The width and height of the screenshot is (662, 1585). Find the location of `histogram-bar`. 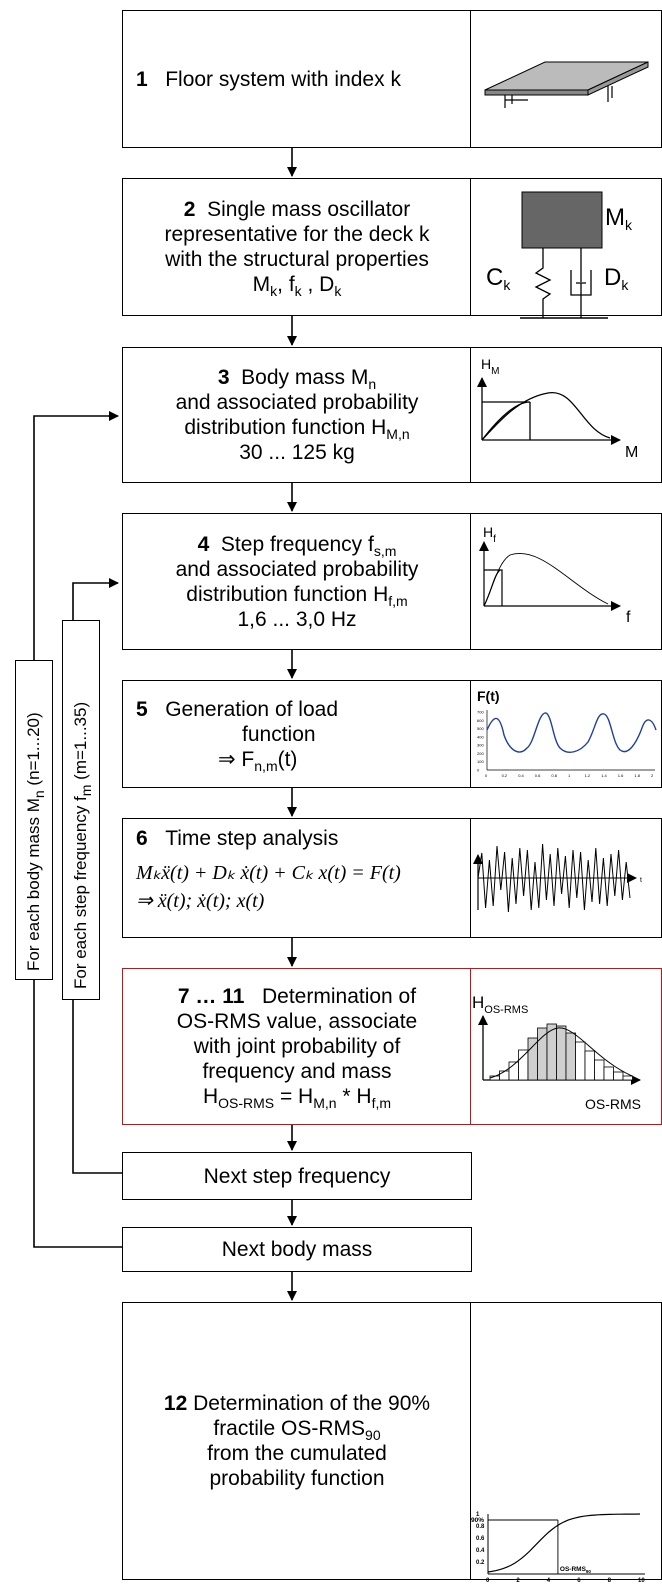

histogram-bar is located at coordinates (627, 1078).